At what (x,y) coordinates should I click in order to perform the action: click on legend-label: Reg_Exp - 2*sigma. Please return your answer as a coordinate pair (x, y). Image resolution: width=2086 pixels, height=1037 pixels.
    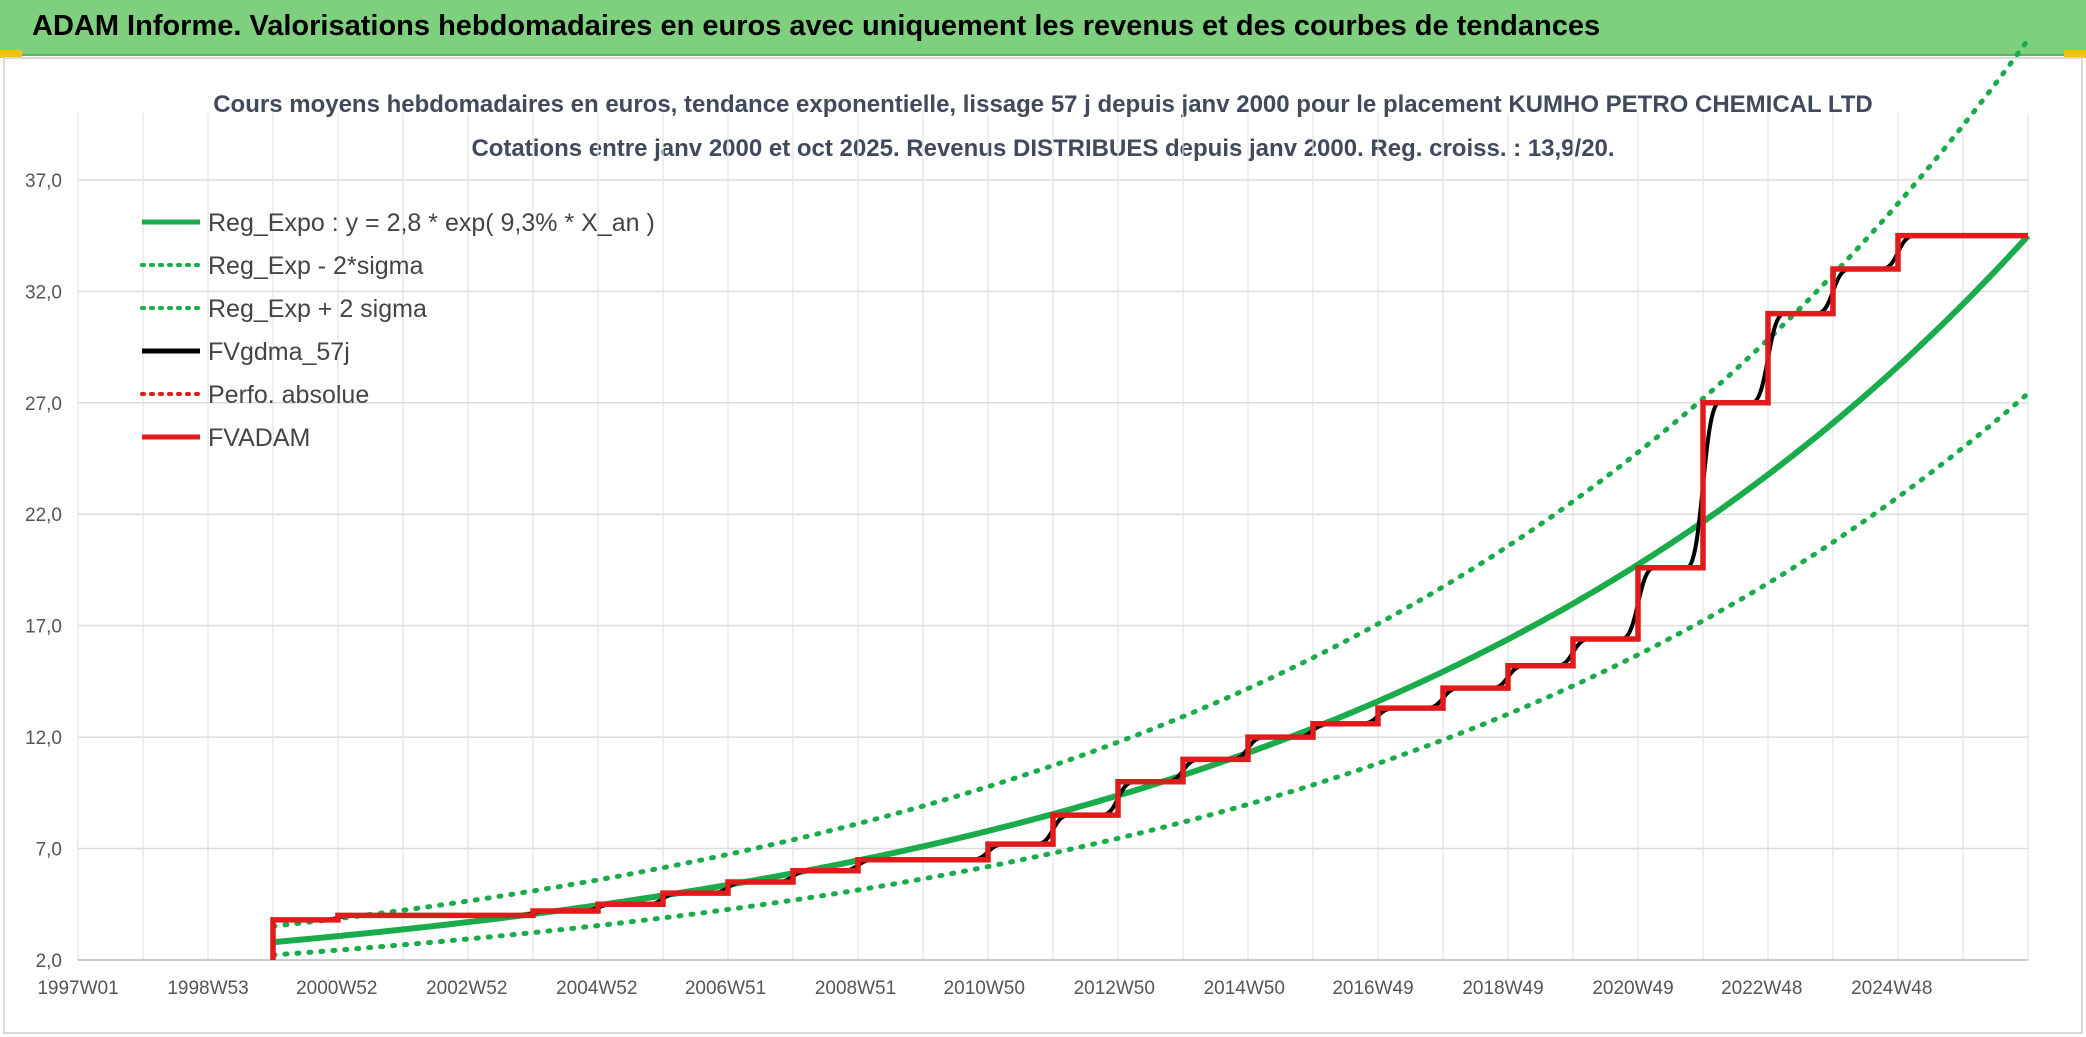
    Looking at the image, I should click on (315, 266).